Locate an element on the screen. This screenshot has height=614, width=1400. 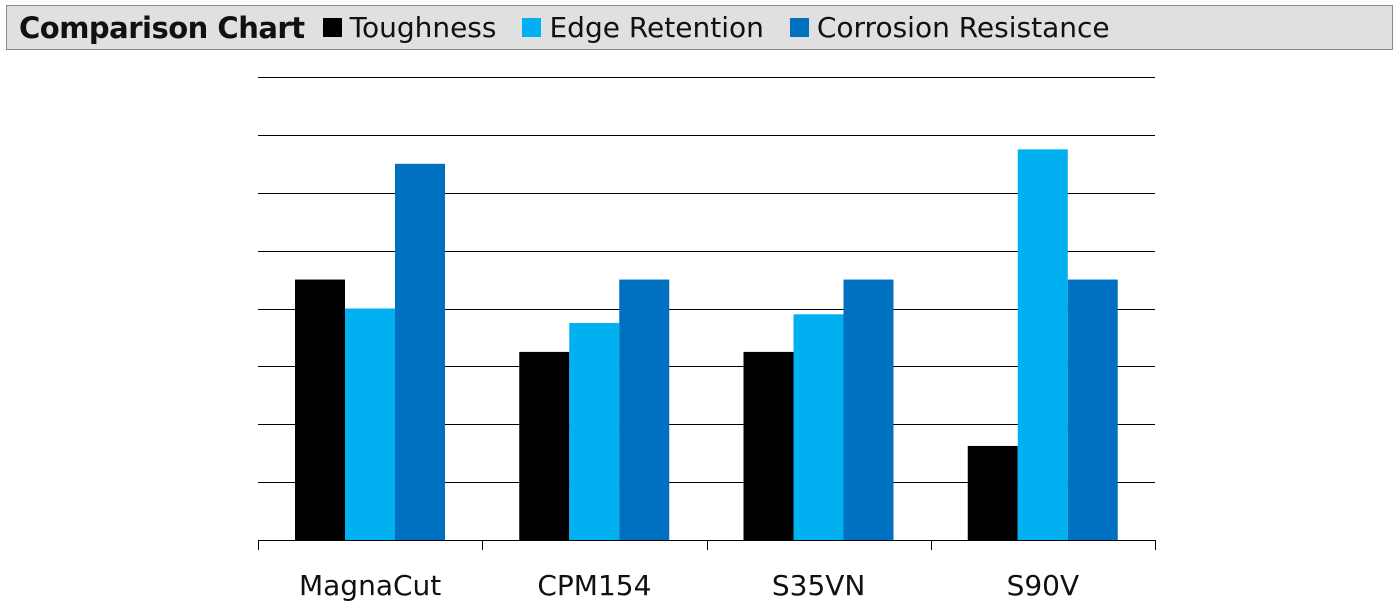
x-tick-label: S90V is located at coordinates (1043, 585).